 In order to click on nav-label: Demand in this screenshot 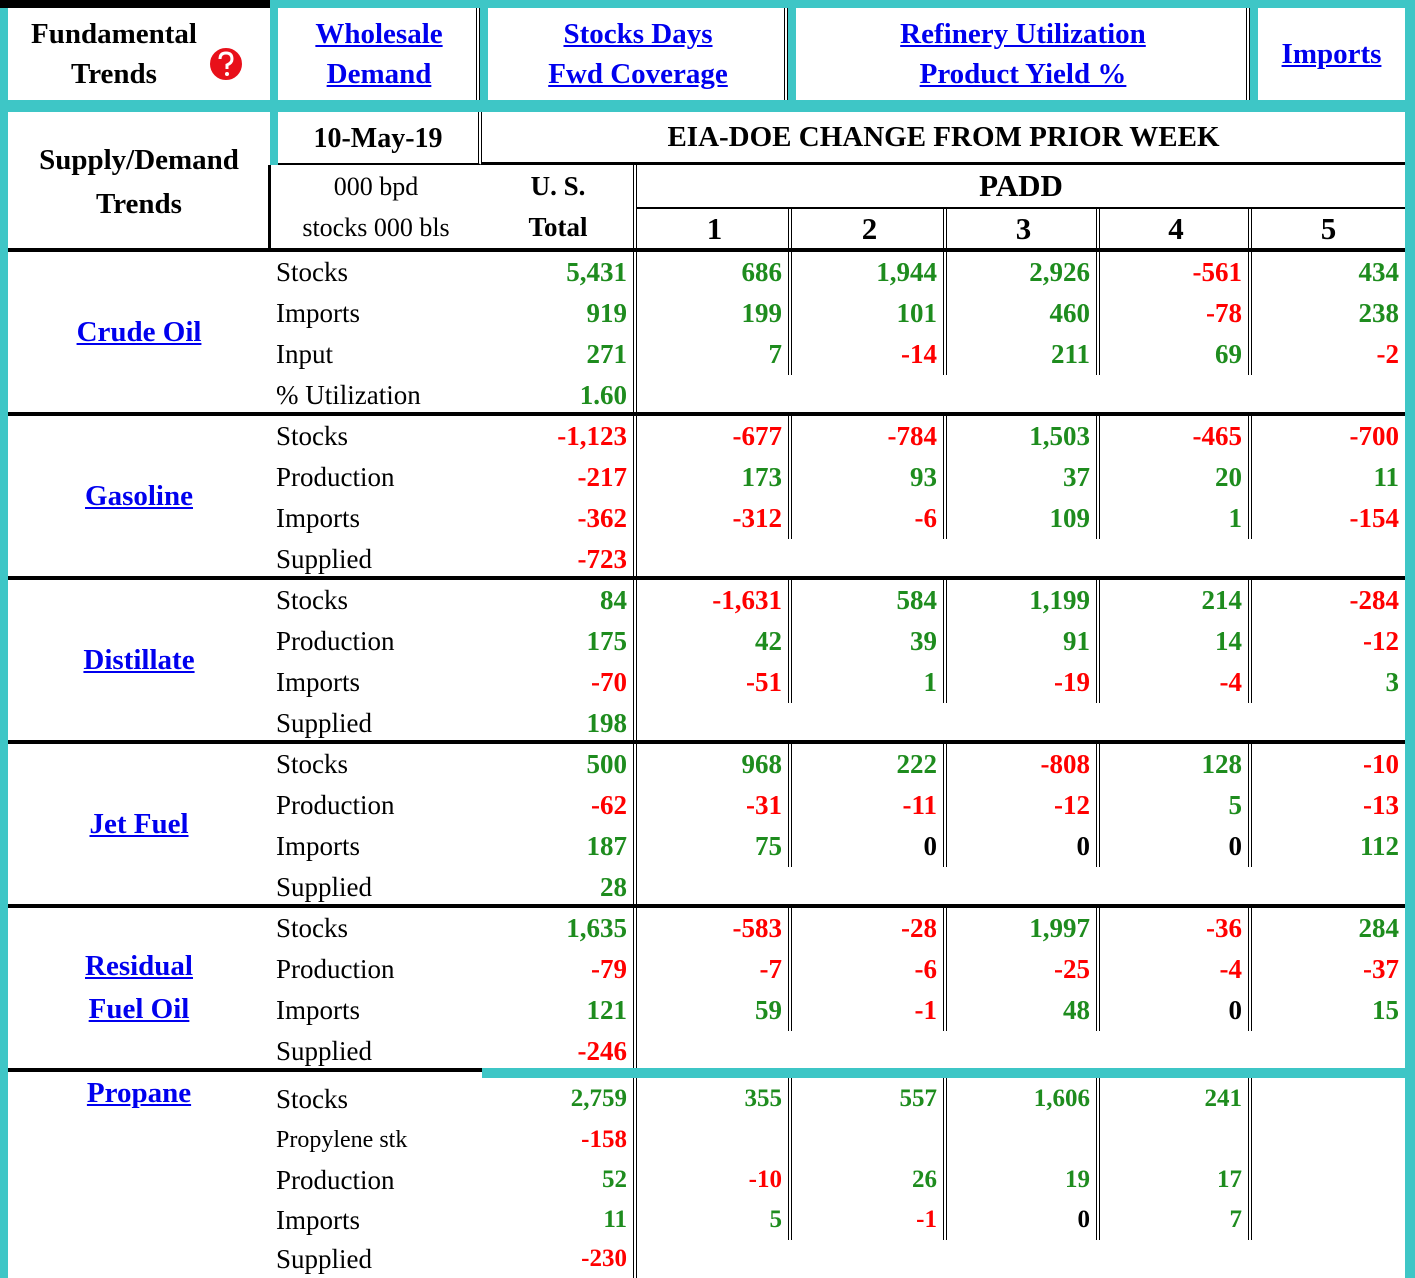, I will do `click(379, 74)`.